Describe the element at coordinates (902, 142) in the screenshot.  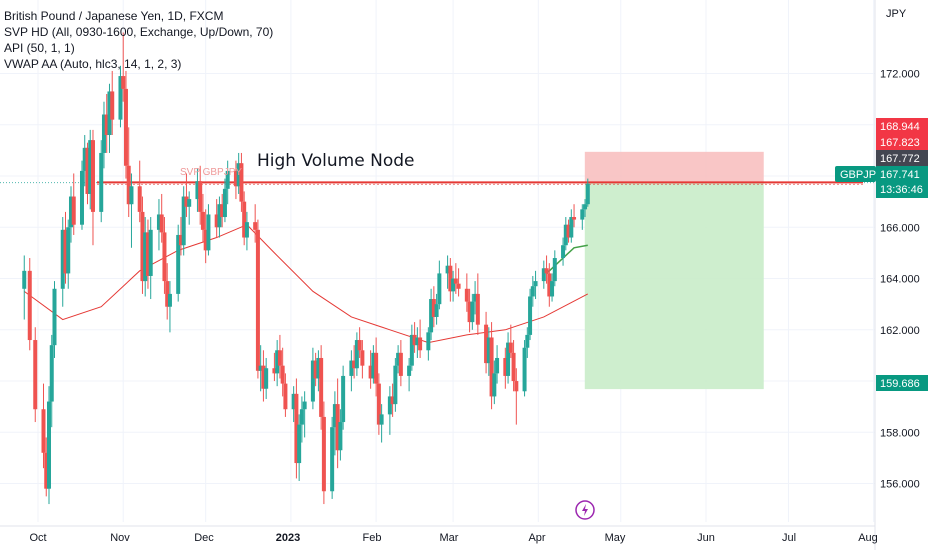
I see `price-tag` at that location.